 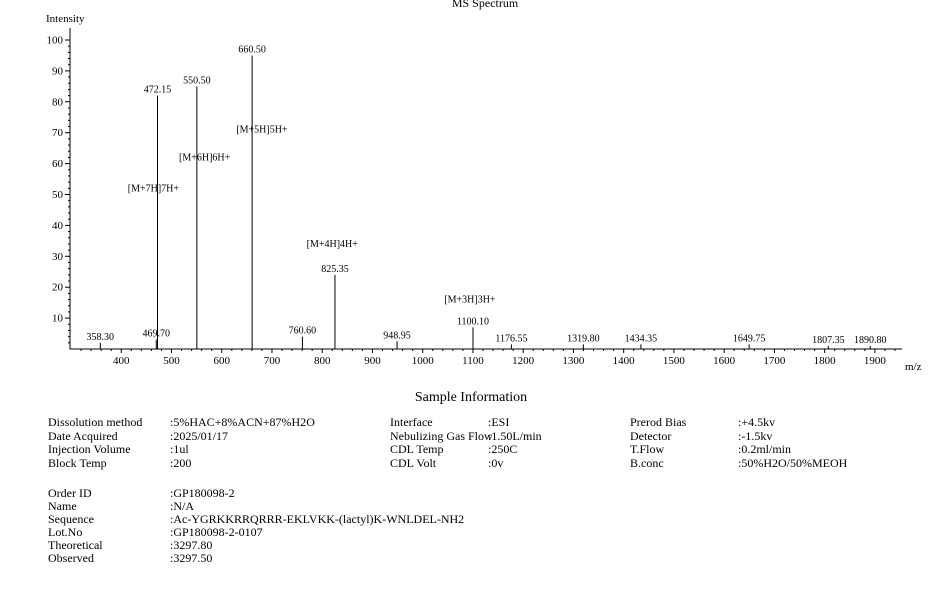 I want to click on x-tick-label: 1800, so click(x=825, y=361).